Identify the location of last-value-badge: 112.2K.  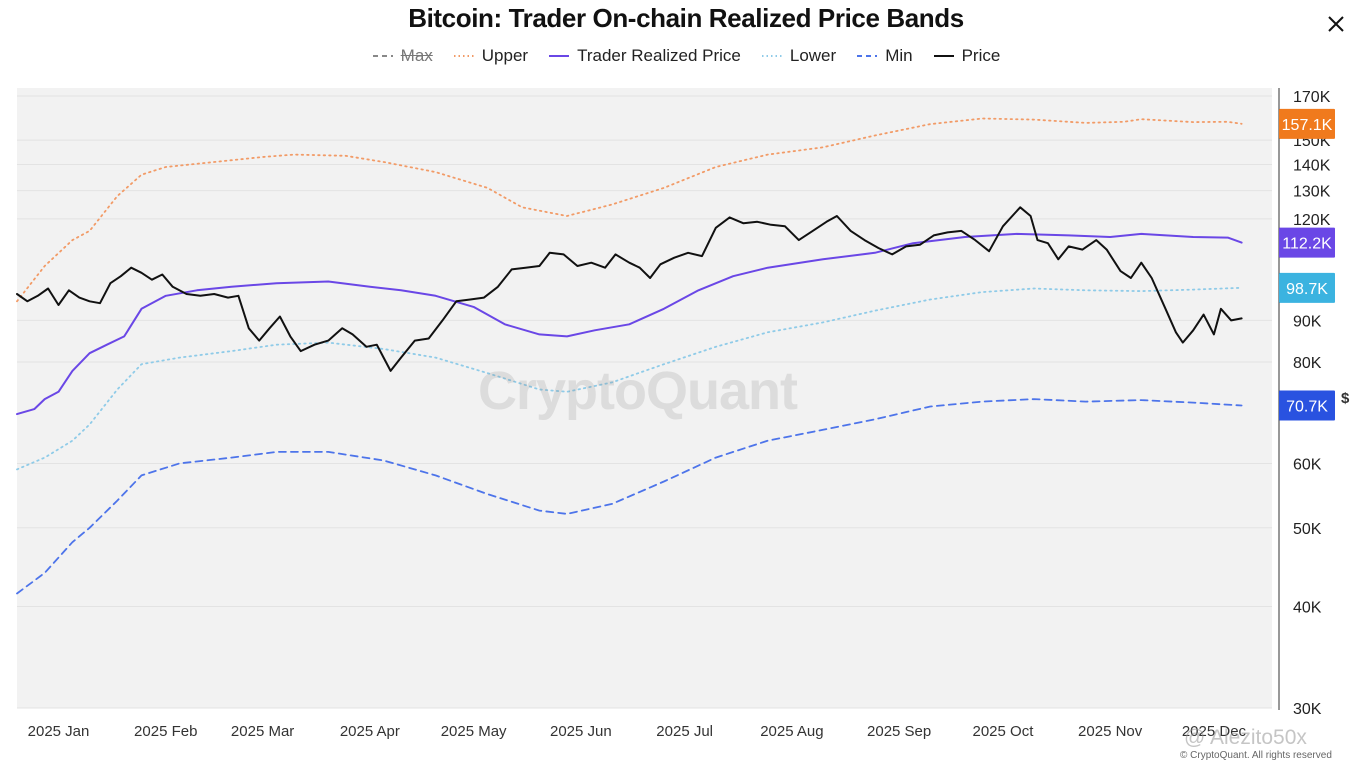
(1307, 242).